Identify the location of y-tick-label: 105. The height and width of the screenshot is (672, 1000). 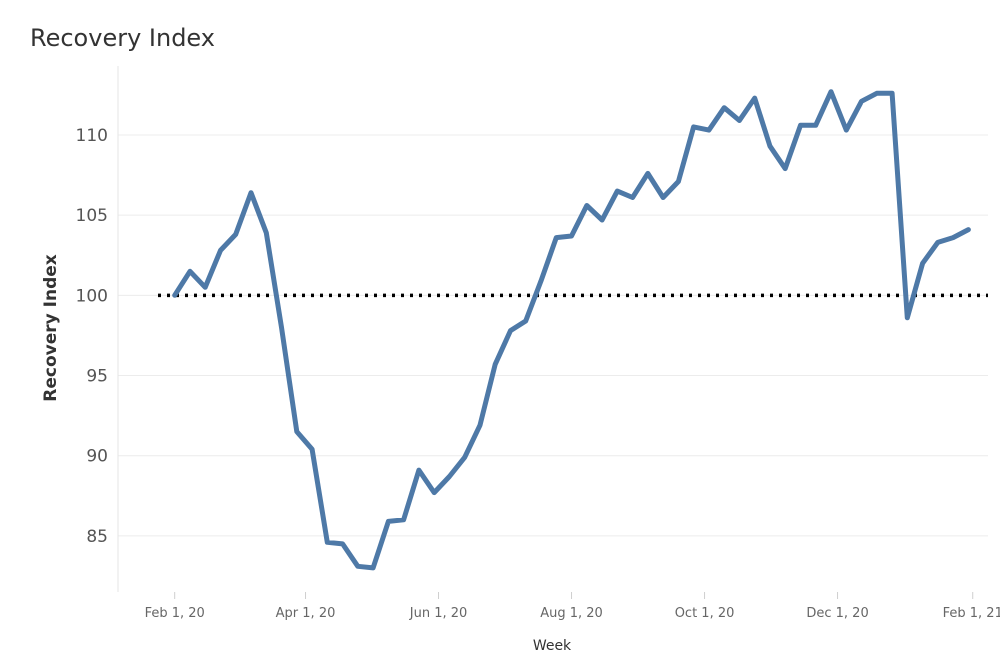
(92, 216).